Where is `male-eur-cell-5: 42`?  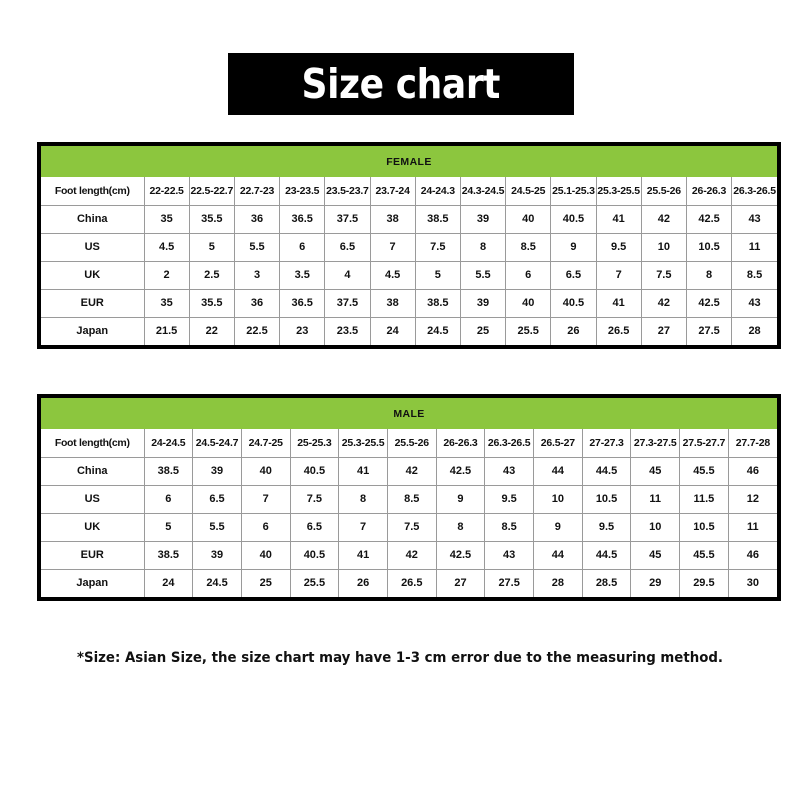
male-eur-cell-5: 42 is located at coordinates (412, 555).